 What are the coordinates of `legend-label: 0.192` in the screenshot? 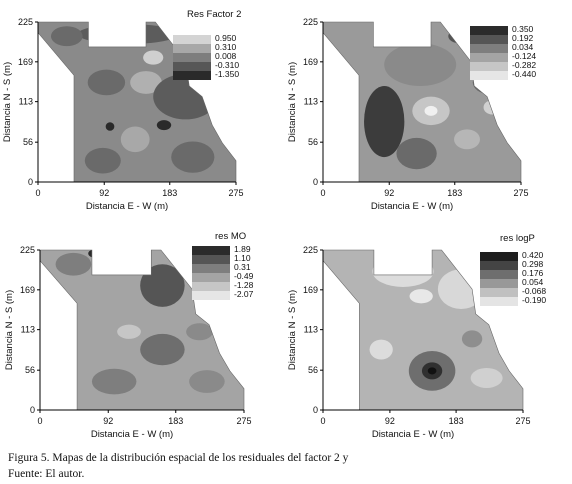 It's located at (523, 38).